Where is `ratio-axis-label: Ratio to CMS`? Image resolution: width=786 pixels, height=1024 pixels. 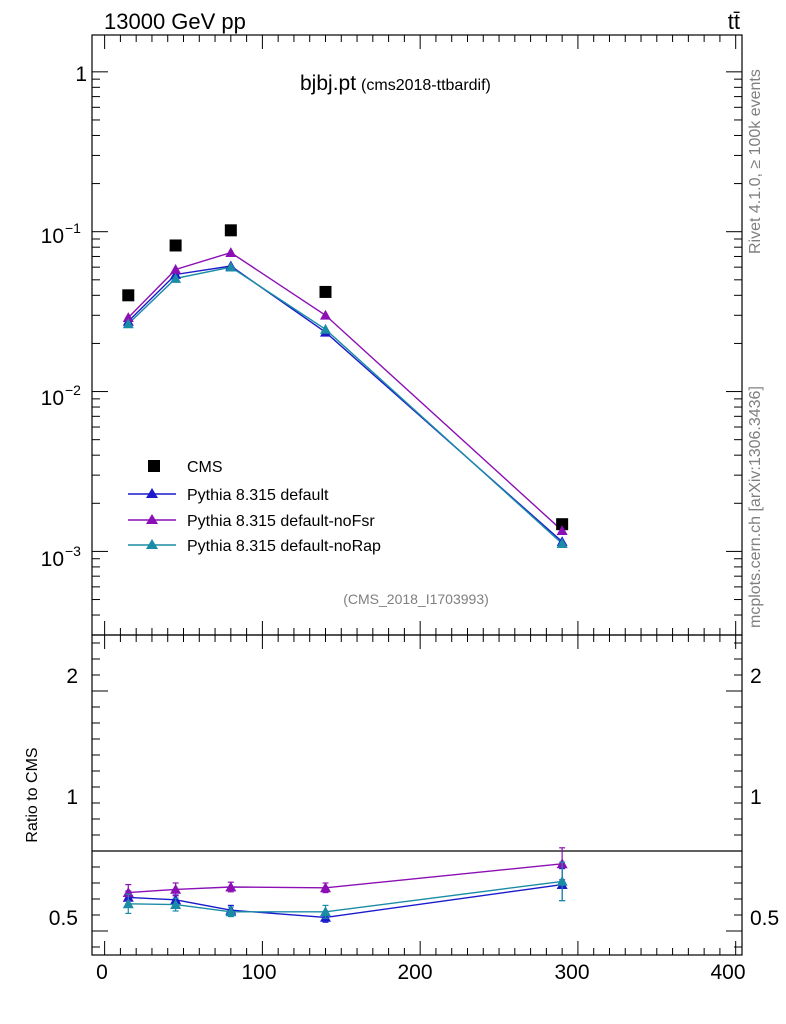 ratio-axis-label: Ratio to CMS is located at coordinates (32, 794).